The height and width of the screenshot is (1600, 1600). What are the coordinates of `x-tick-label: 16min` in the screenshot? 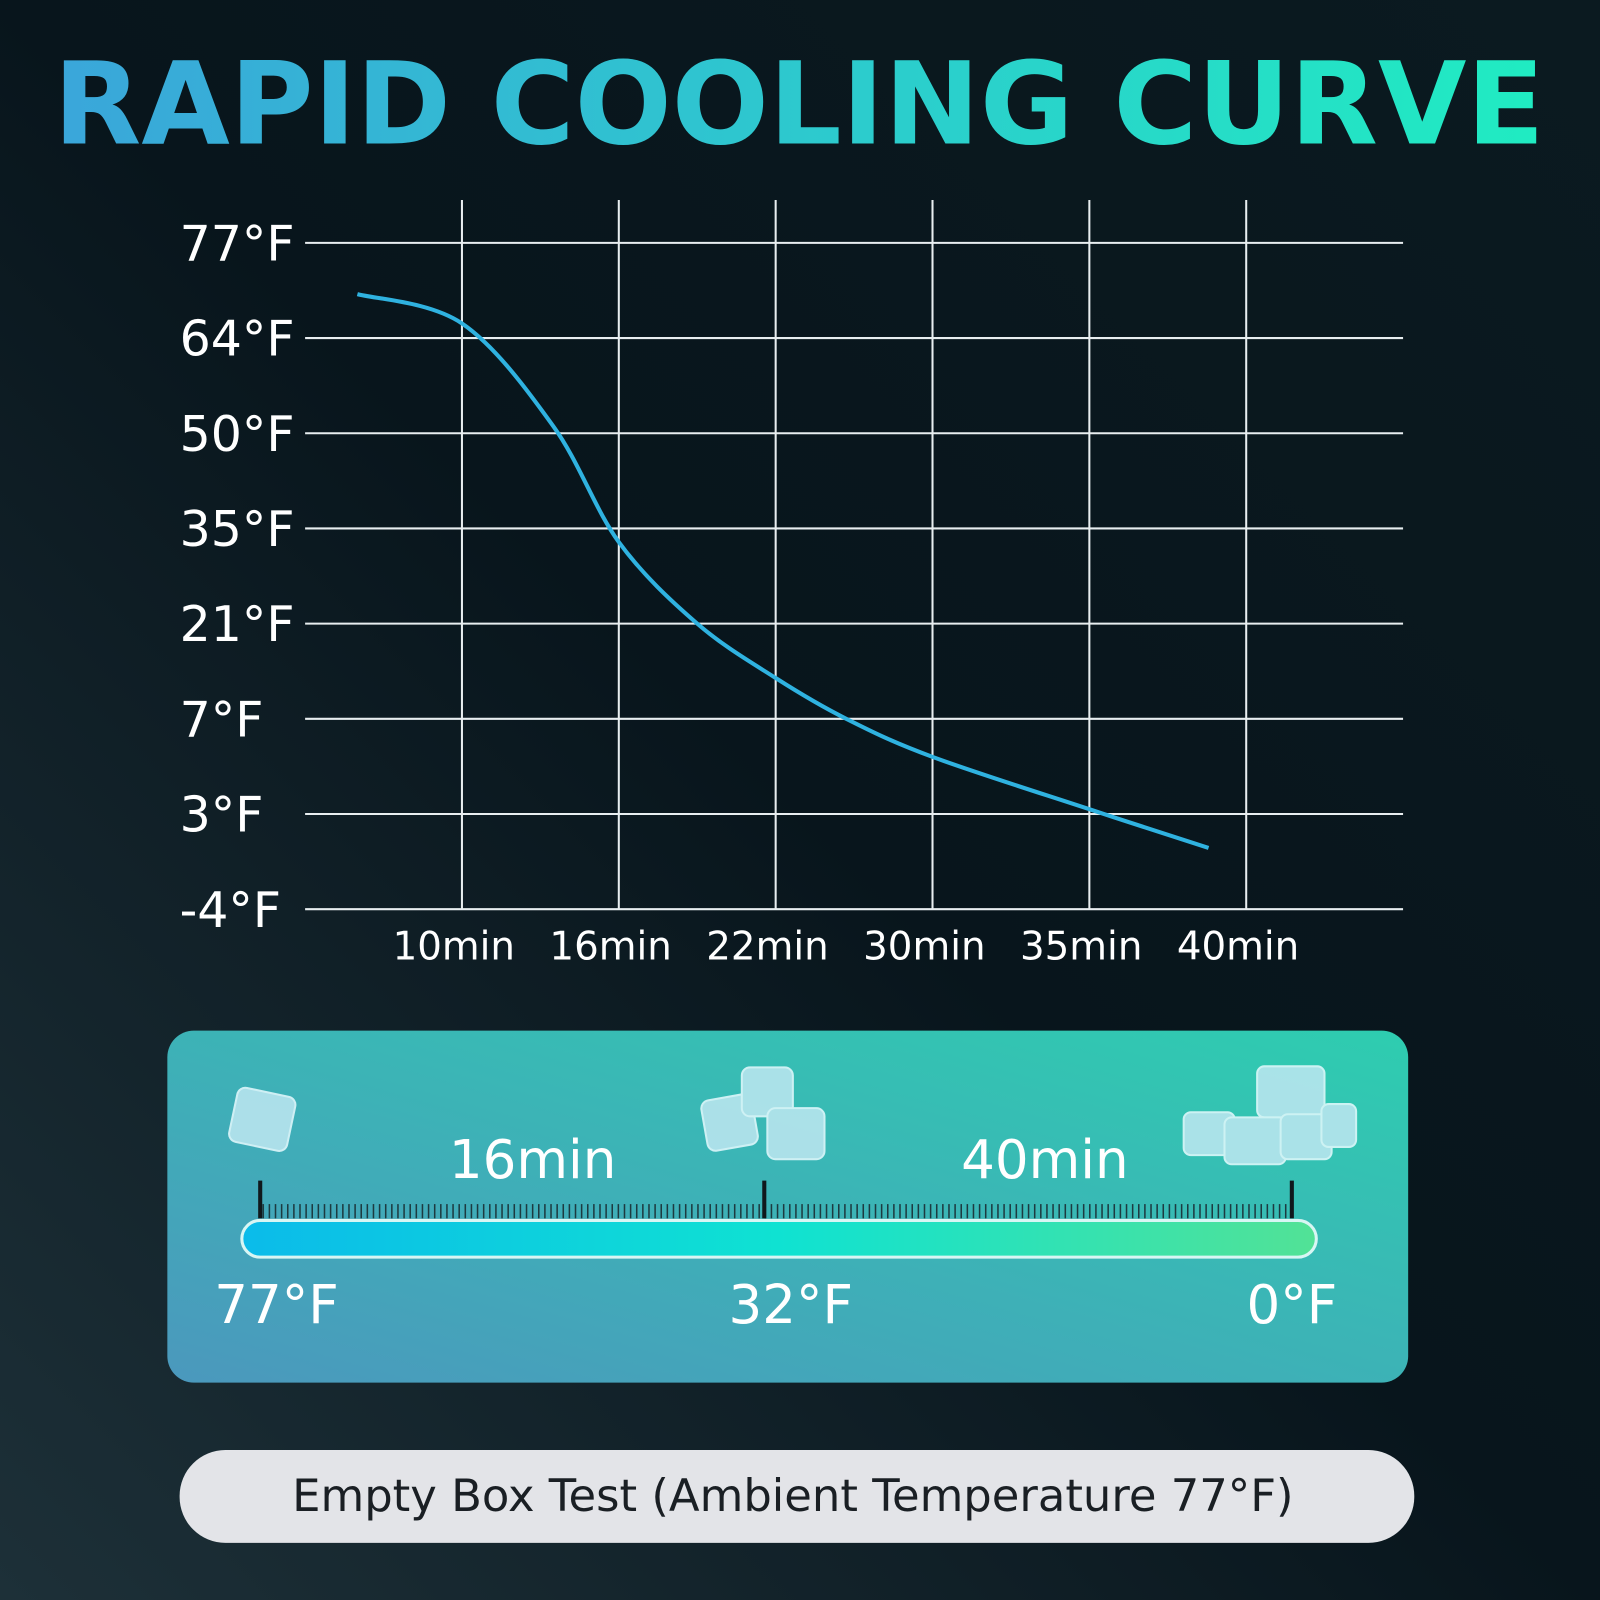 It's located at (610, 946).